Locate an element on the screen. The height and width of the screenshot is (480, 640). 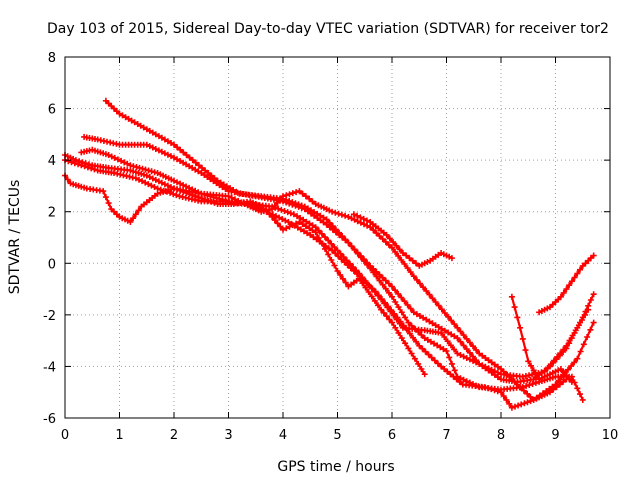
x-tick-label: 4 is located at coordinates (283, 435).